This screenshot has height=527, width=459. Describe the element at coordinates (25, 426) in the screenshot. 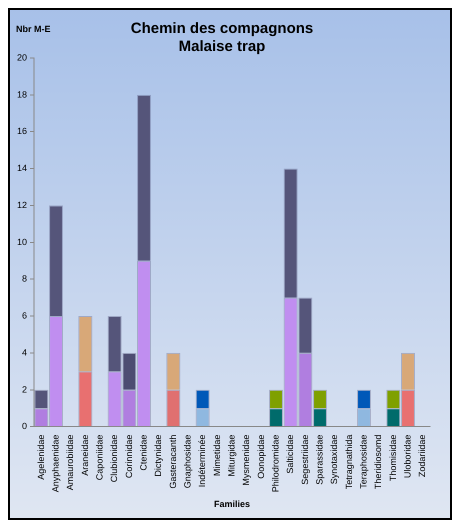

I see `y-tick-label: 0` at that location.